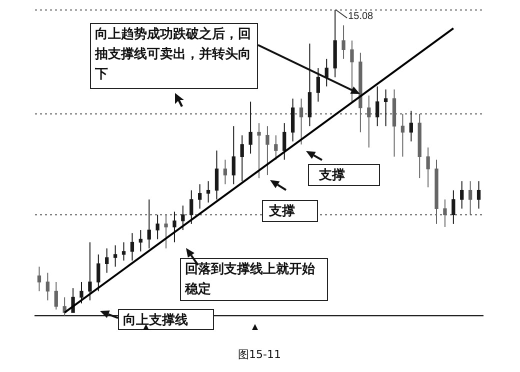 This screenshot has height=372, width=520. Describe the element at coordinates (361, 16) in the screenshot. I see `annotation: 15.08` at that location.